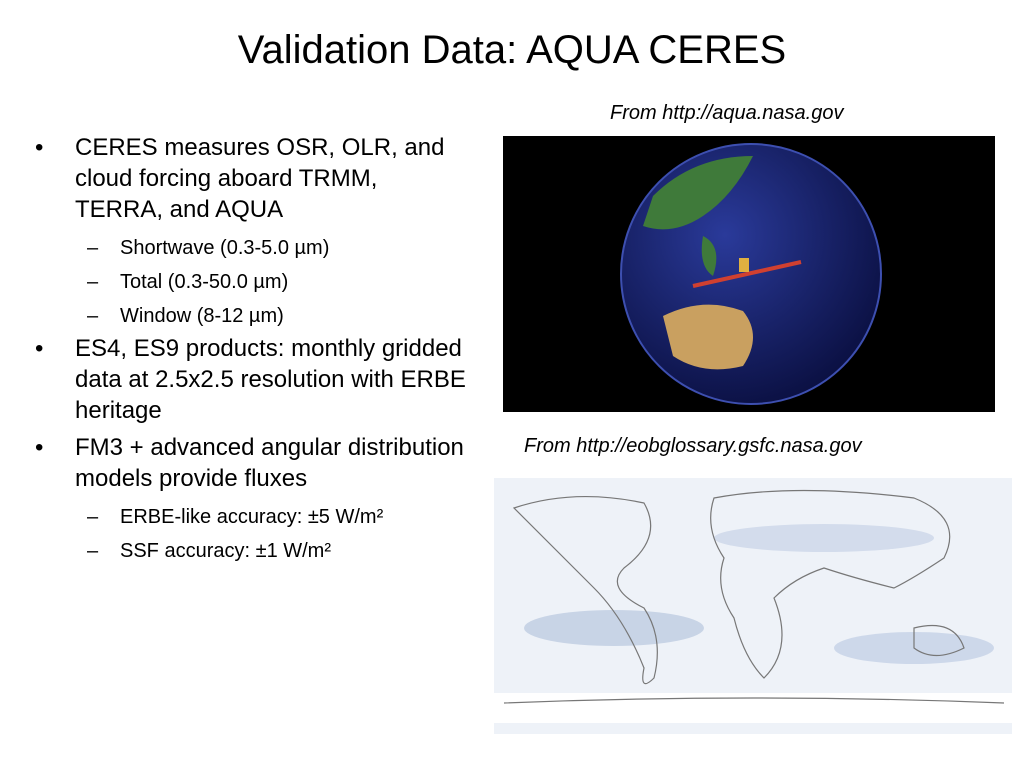  Describe the element at coordinates (727, 113) in the screenshot. I see `caption: From http://aqua.nasa.gov` at that location.